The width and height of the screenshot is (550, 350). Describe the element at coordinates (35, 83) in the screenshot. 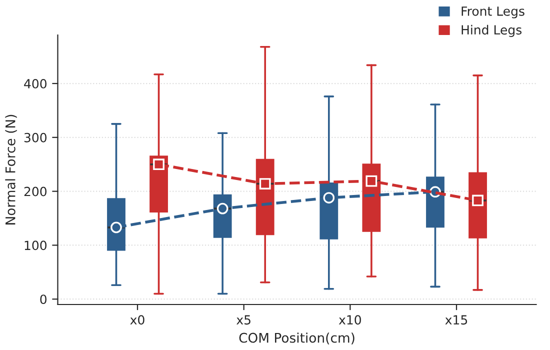

I see `y-tick-label: 400` at that location.